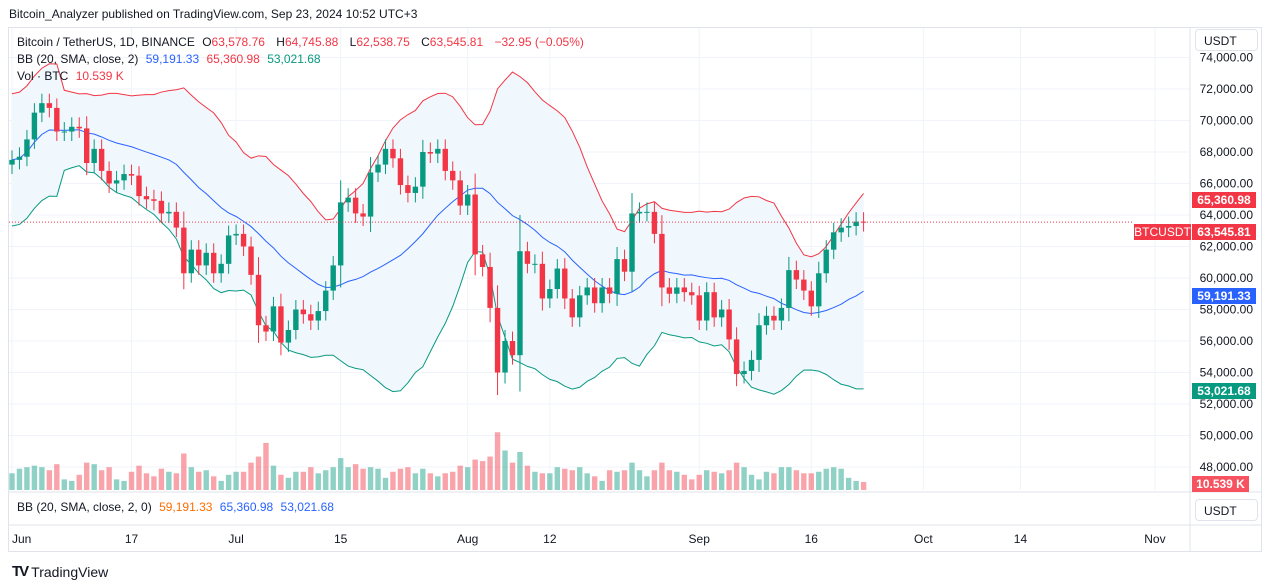 Image resolution: width=1273 pixels, height=588 pixels. What do you see at coordinates (1227, 467) in the screenshot?
I see `y-tick-label: 48,000.00` at bounding box center [1227, 467].